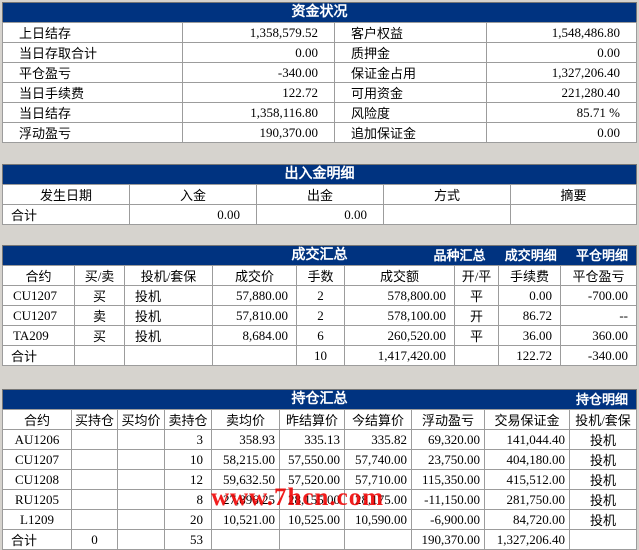 Image resolution: width=639 pixels, height=550 pixels. Describe the element at coordinates (258, 72) in the screenshot. I see `funds-value: -340.00` at that location.